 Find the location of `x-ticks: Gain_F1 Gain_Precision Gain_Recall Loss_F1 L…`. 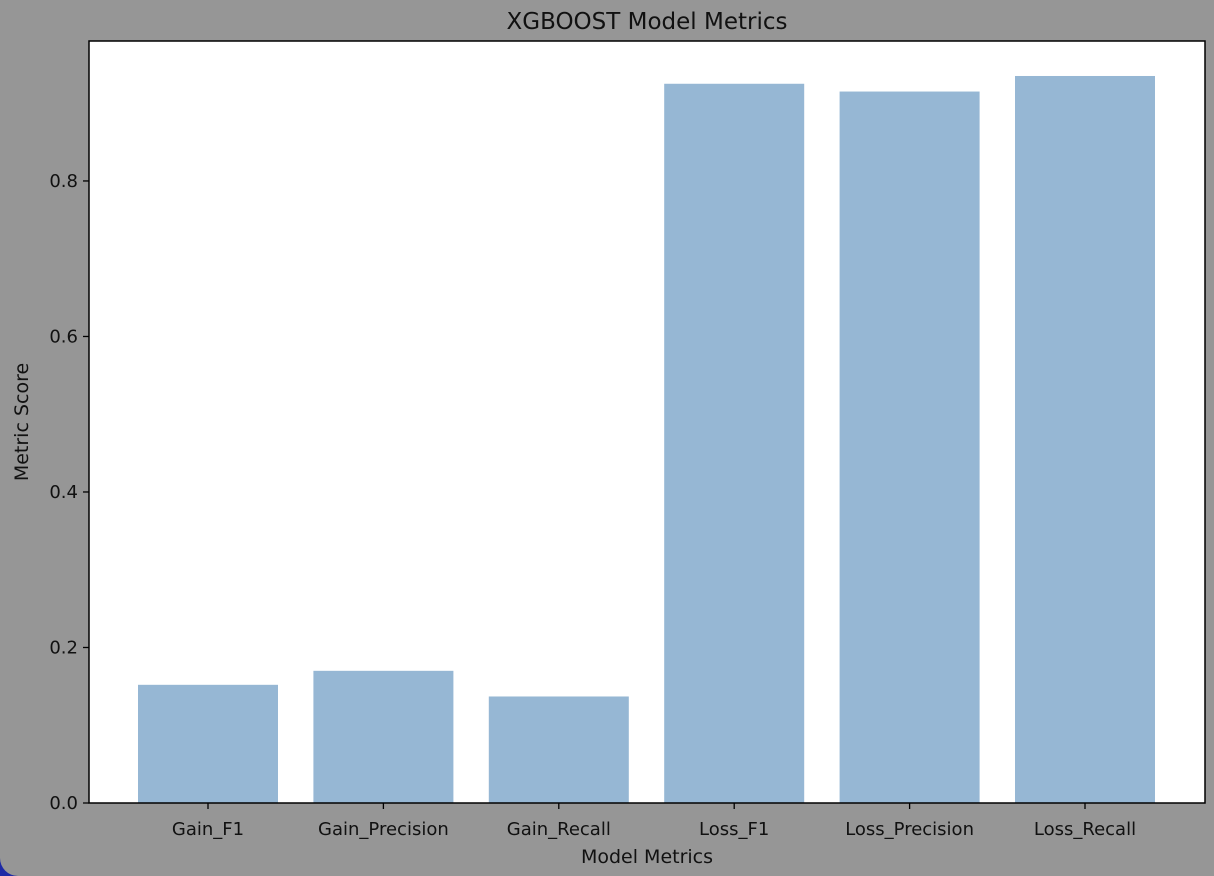

x-ticks: Gain_F1 Gain_Precision Gain_Recall Loss_F1 L… is located at coordinates (654, 821).